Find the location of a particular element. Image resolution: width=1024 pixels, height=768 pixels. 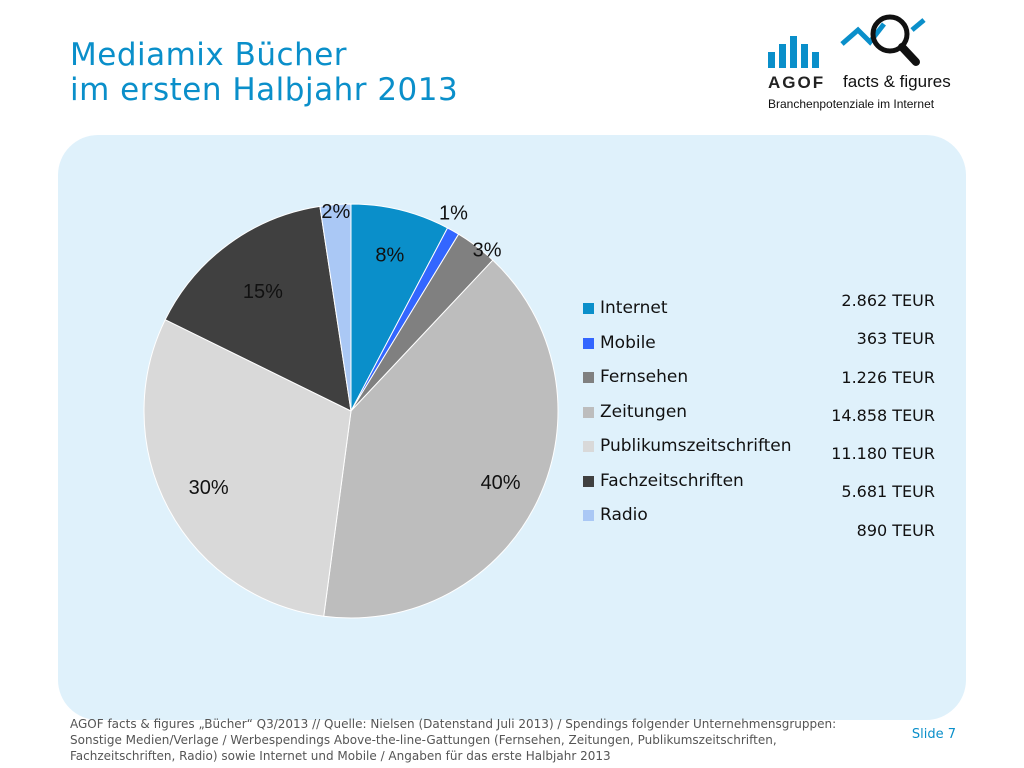

logo-brand: AGOF is located at coordinates (797, 82).